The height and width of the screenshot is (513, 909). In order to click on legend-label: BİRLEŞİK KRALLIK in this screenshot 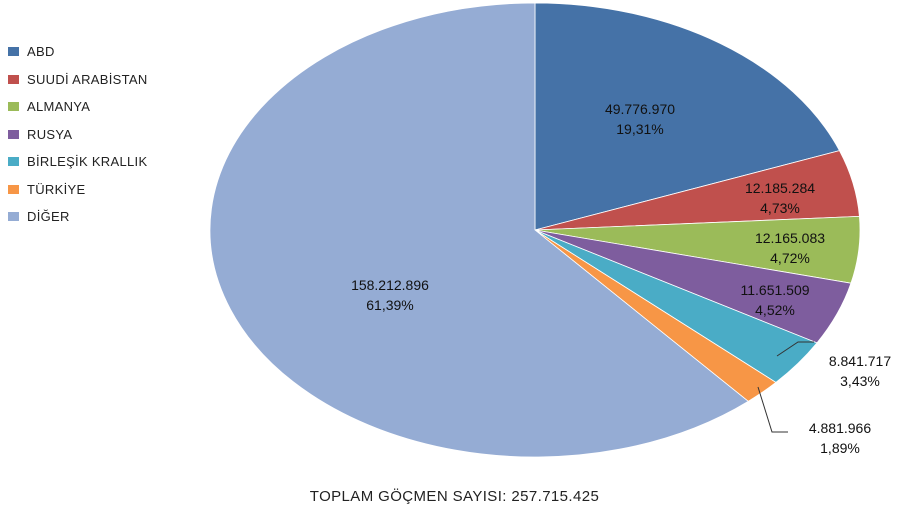, I will do `click(87, 161)`.